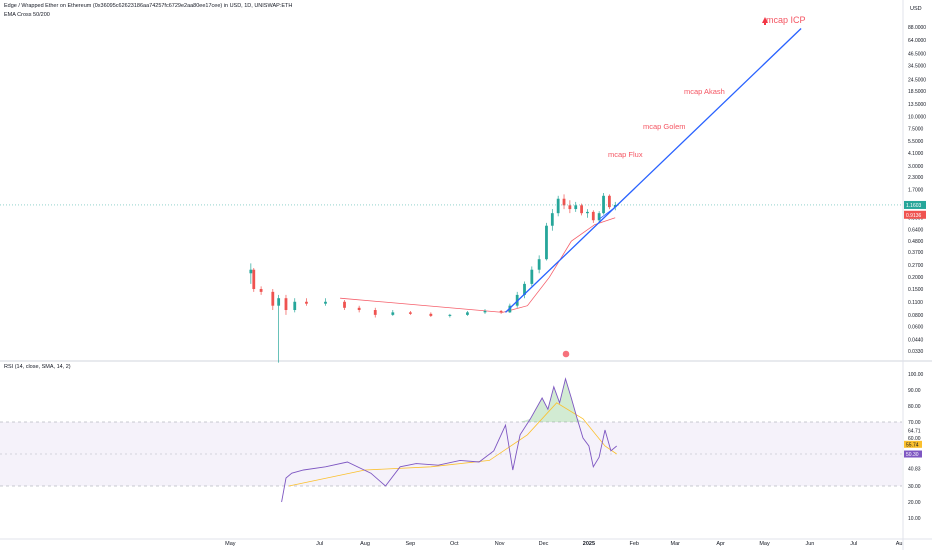  What do you see at coordinates (916, 230) in the screenshot?
I see `price-tick-label: 0.6400` at bounding box center [916, 230].